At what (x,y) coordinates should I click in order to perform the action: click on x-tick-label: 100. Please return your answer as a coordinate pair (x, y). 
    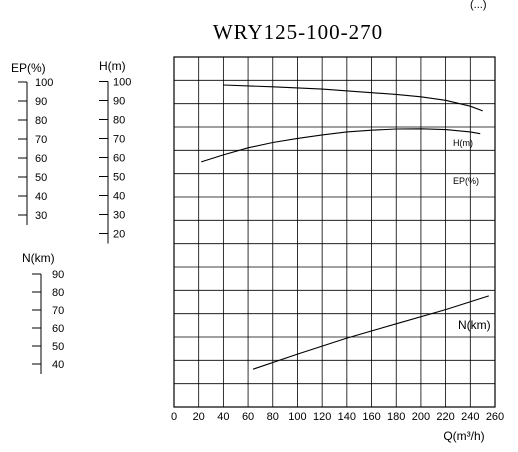
    Looking at the image, I should click on (297, 417).